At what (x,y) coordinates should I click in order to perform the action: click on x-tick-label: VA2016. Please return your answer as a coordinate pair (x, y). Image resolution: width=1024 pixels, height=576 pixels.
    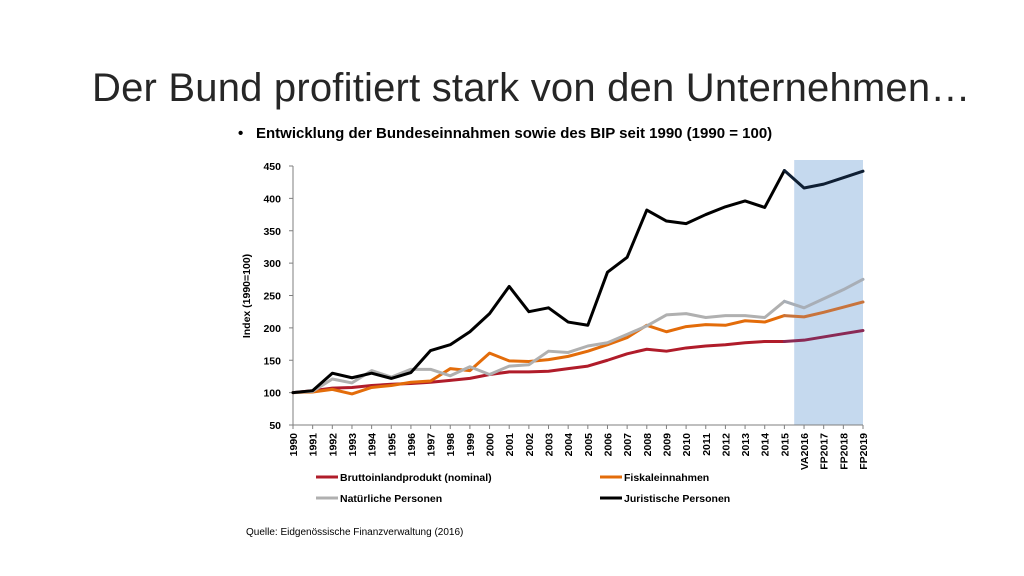
    Looking at the image, I should click on (805, 451).